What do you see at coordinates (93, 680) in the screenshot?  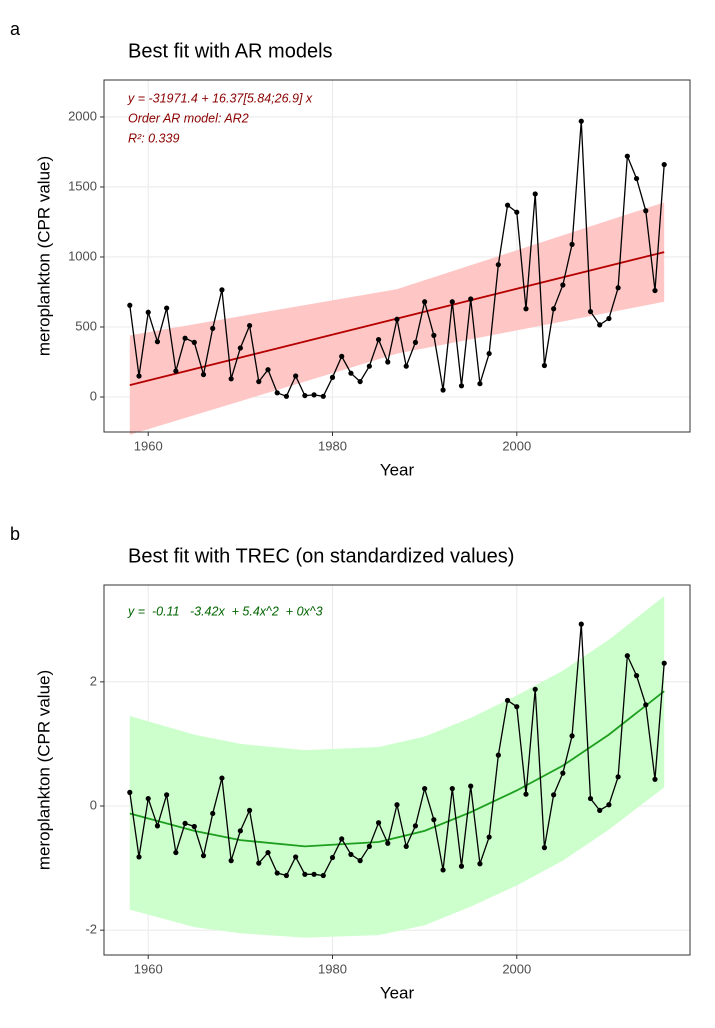 I see `y-tick-label: 2` at bounding box center [93, 680].